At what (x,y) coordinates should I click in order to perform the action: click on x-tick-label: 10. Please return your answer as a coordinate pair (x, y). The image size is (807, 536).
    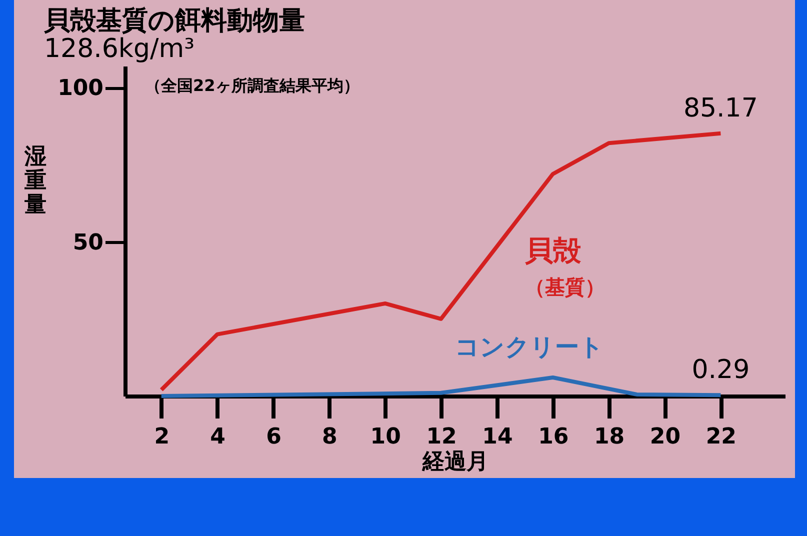
    Looking at the image, I should click on (385, 437).